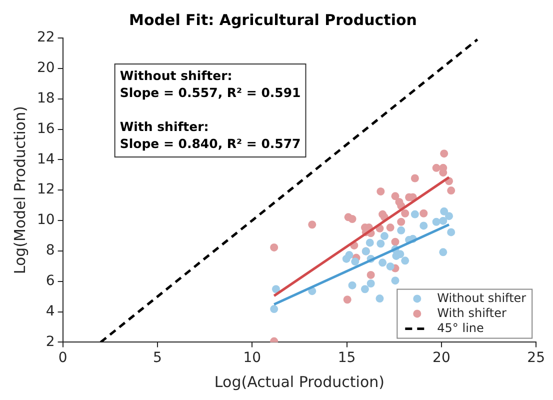 This screenshot has width=553, height=400. What do you see at coordinates (252, 358) in the screenshot?
I see `x-tick-label: 10` at bounding box center [252, 358].